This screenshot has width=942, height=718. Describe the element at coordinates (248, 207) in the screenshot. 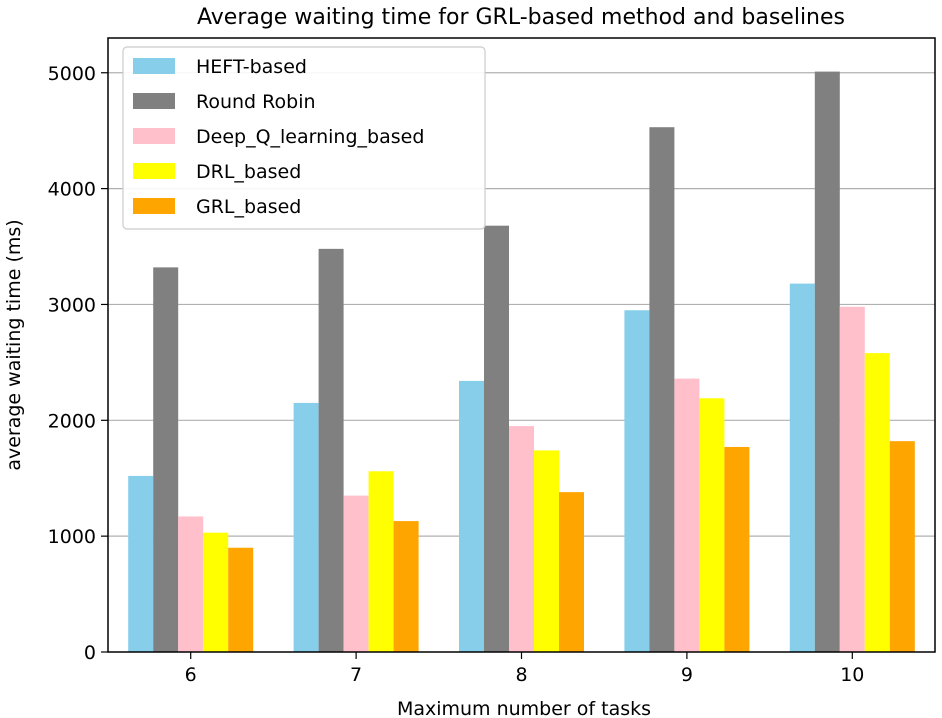

I see `legend-label: GRL_based` at that location.